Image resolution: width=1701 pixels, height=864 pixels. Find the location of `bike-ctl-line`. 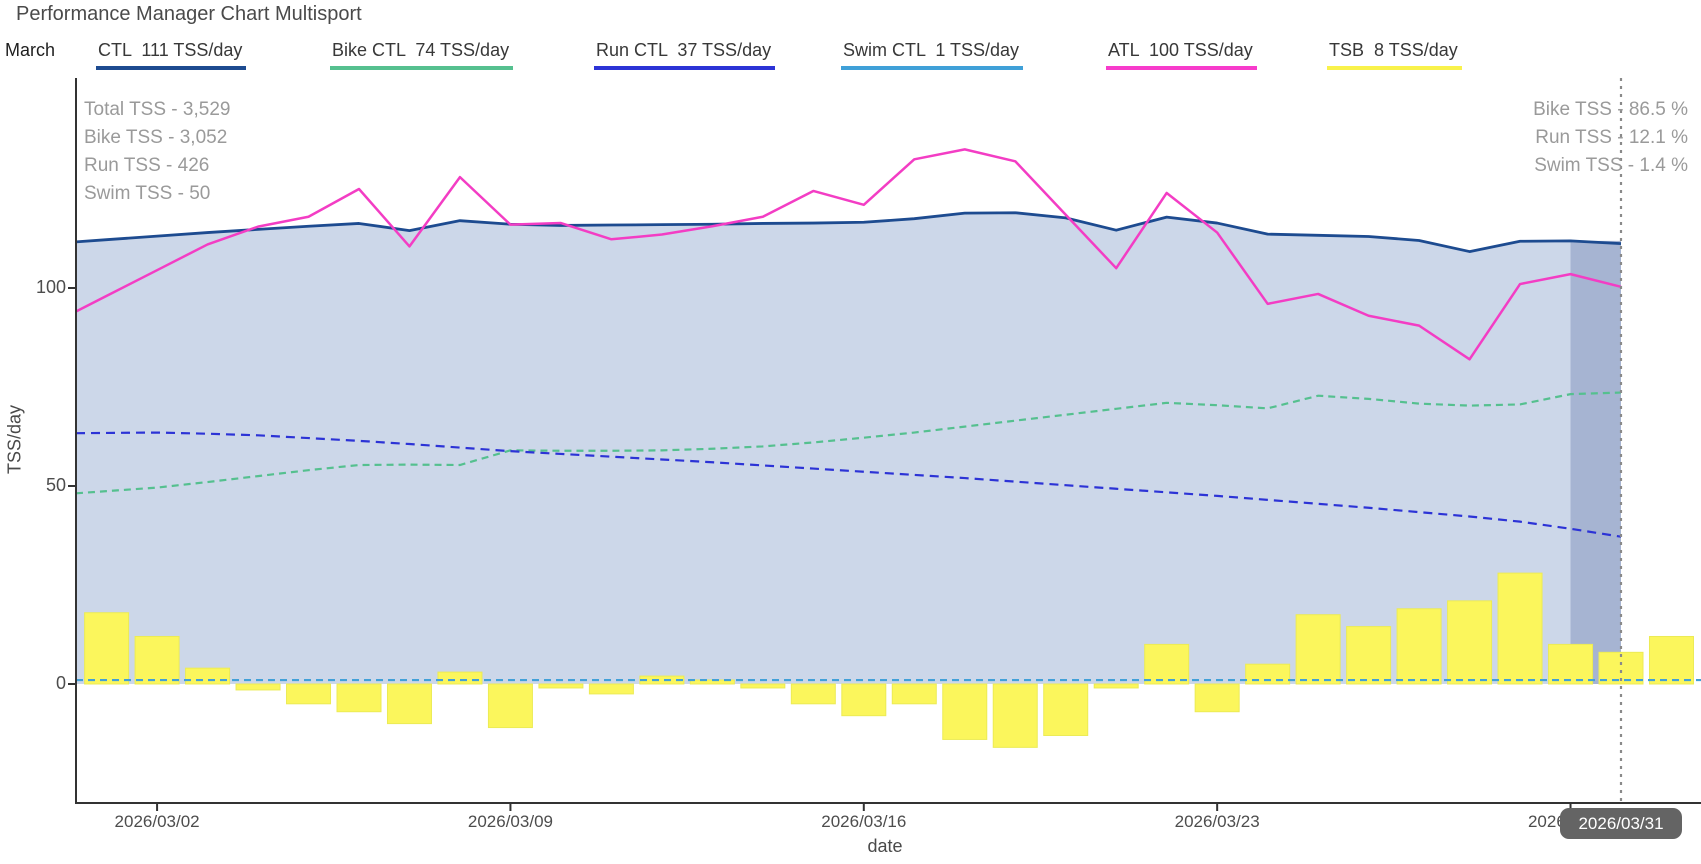

bike-ctl-line is located at coordinates (848, 443).